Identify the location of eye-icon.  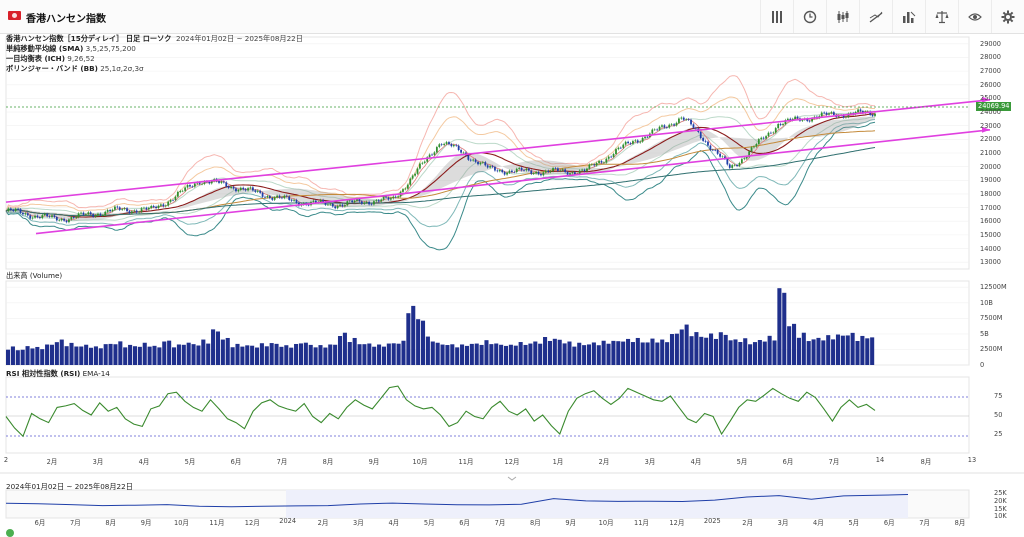
(974, 16).